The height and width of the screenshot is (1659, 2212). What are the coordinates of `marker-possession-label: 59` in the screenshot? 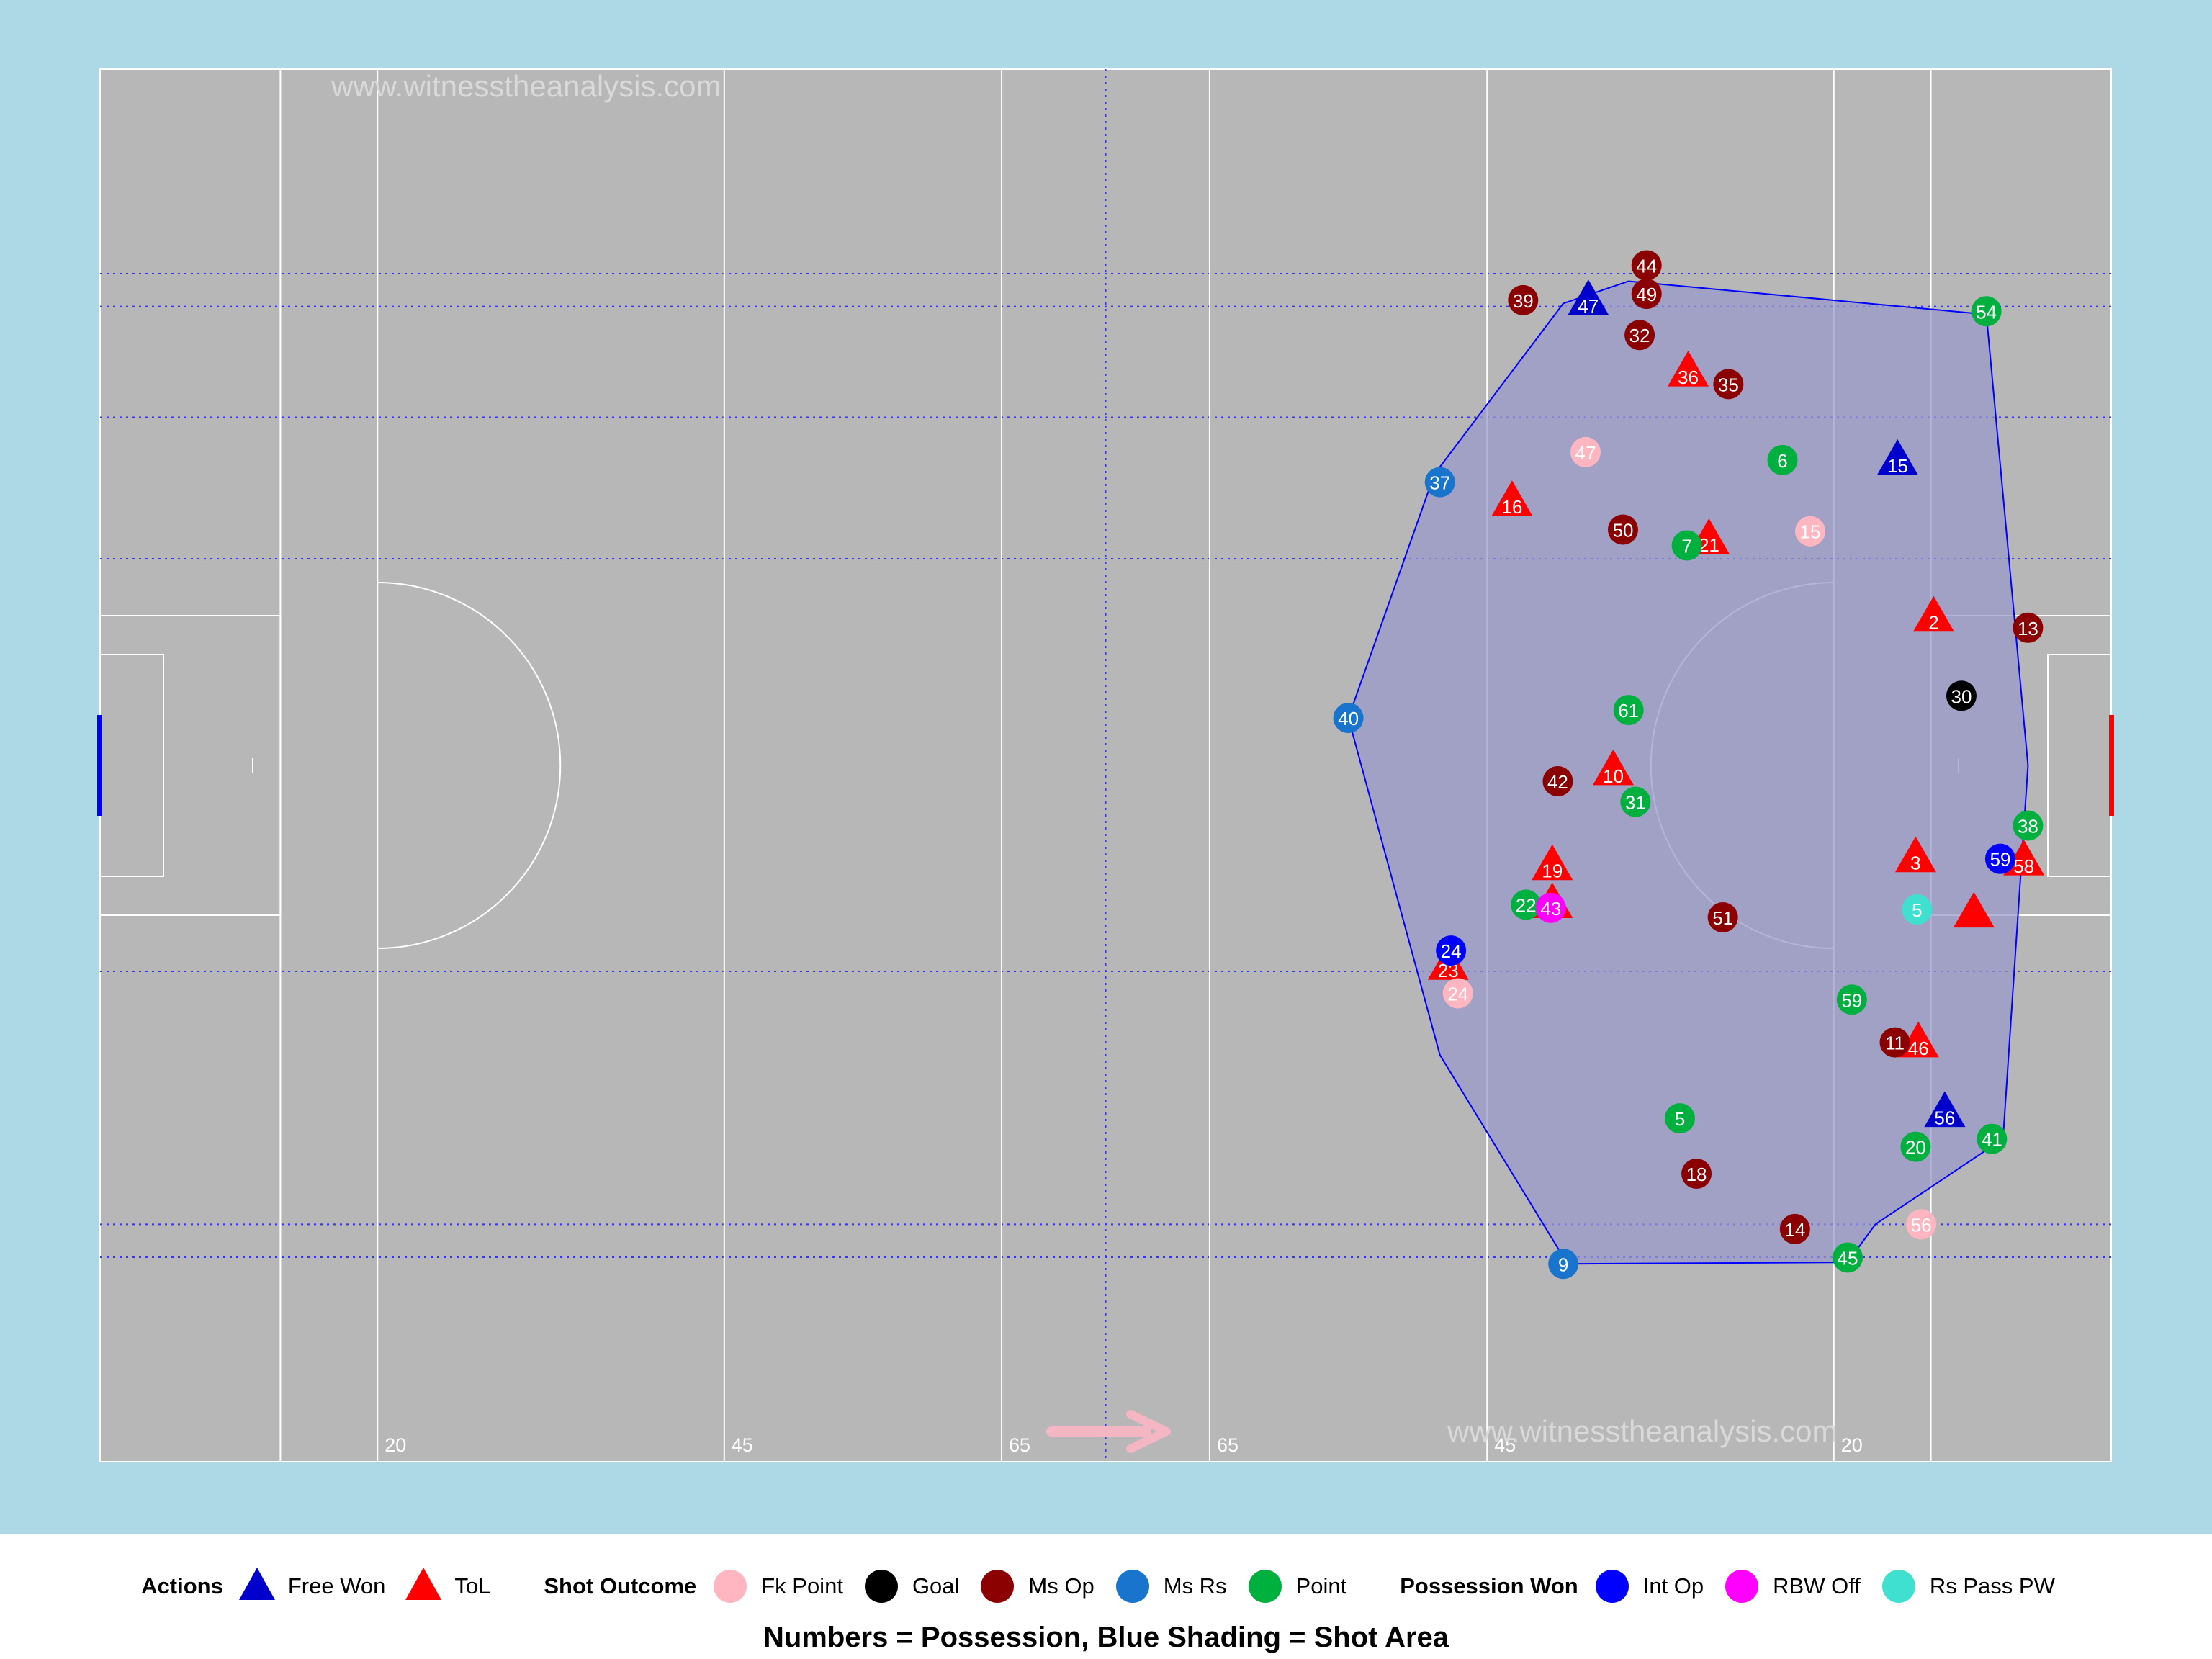 It's located at (2000, 860).